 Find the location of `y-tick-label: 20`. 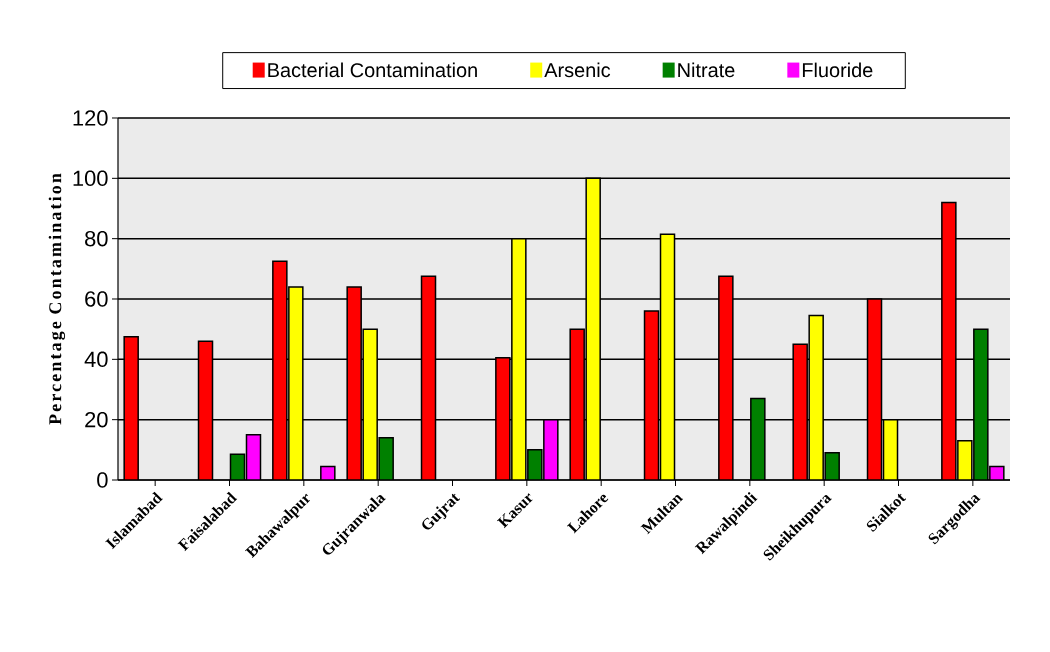

y-tick-label: 20 is located at coordinates (96, 419).